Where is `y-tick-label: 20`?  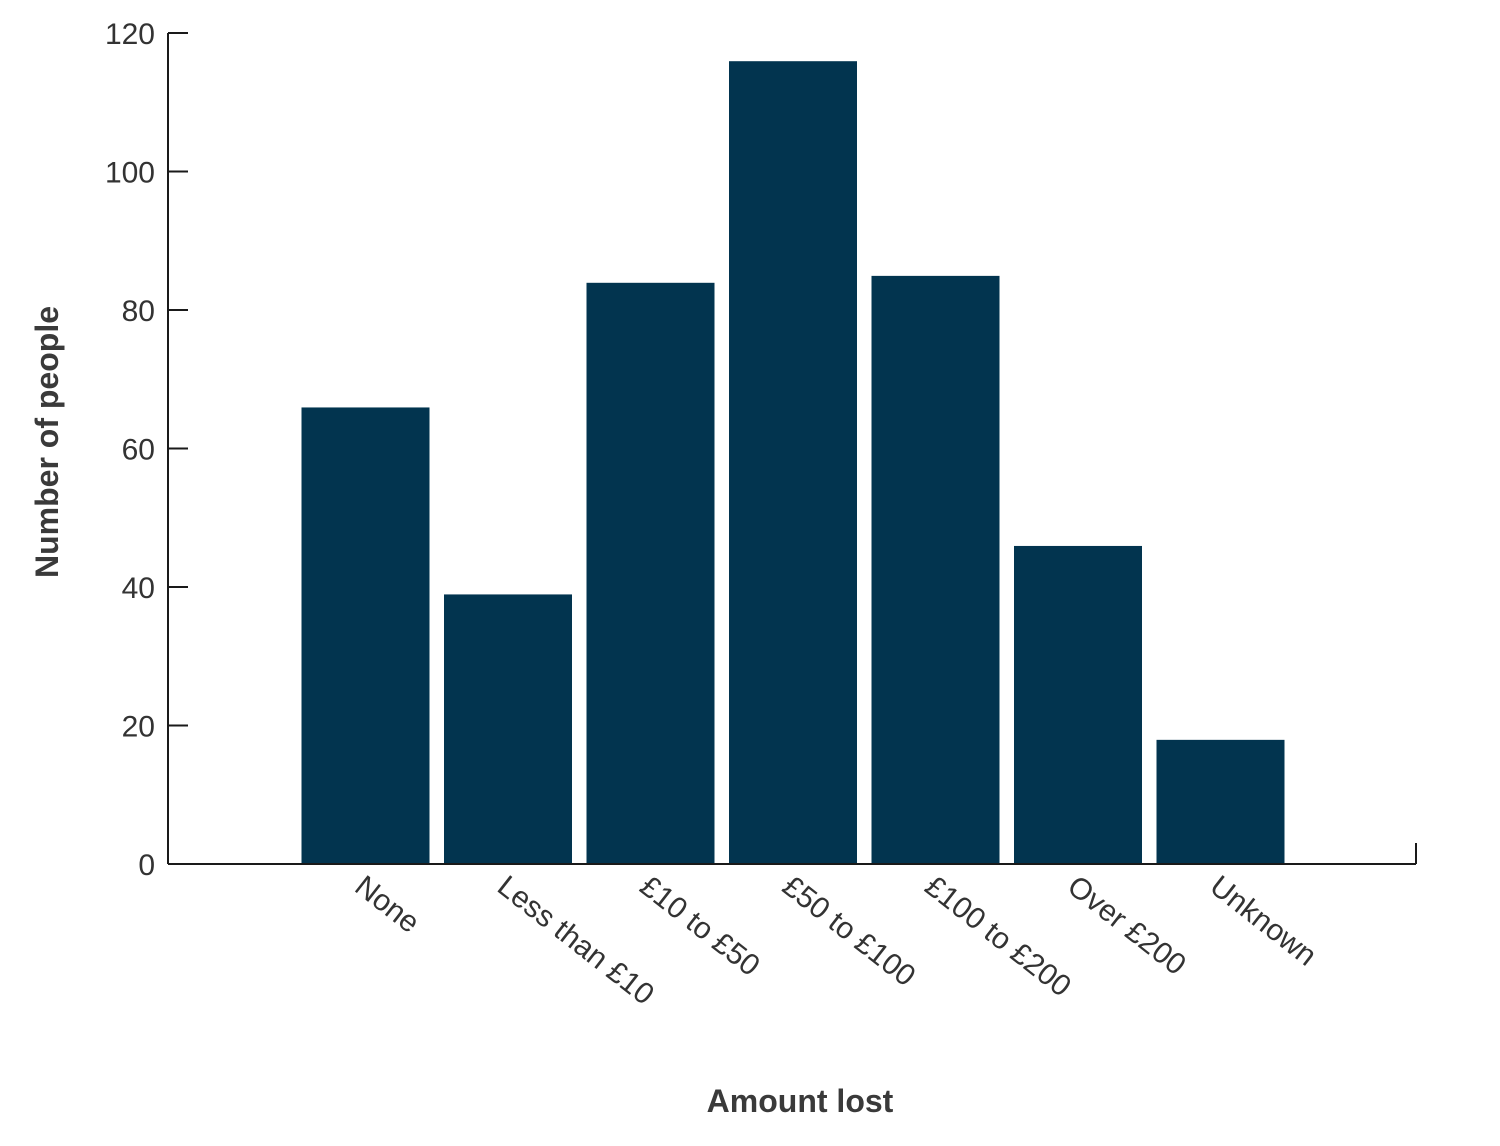 y-tick-label: 20 is located at coordinates (138, 727).